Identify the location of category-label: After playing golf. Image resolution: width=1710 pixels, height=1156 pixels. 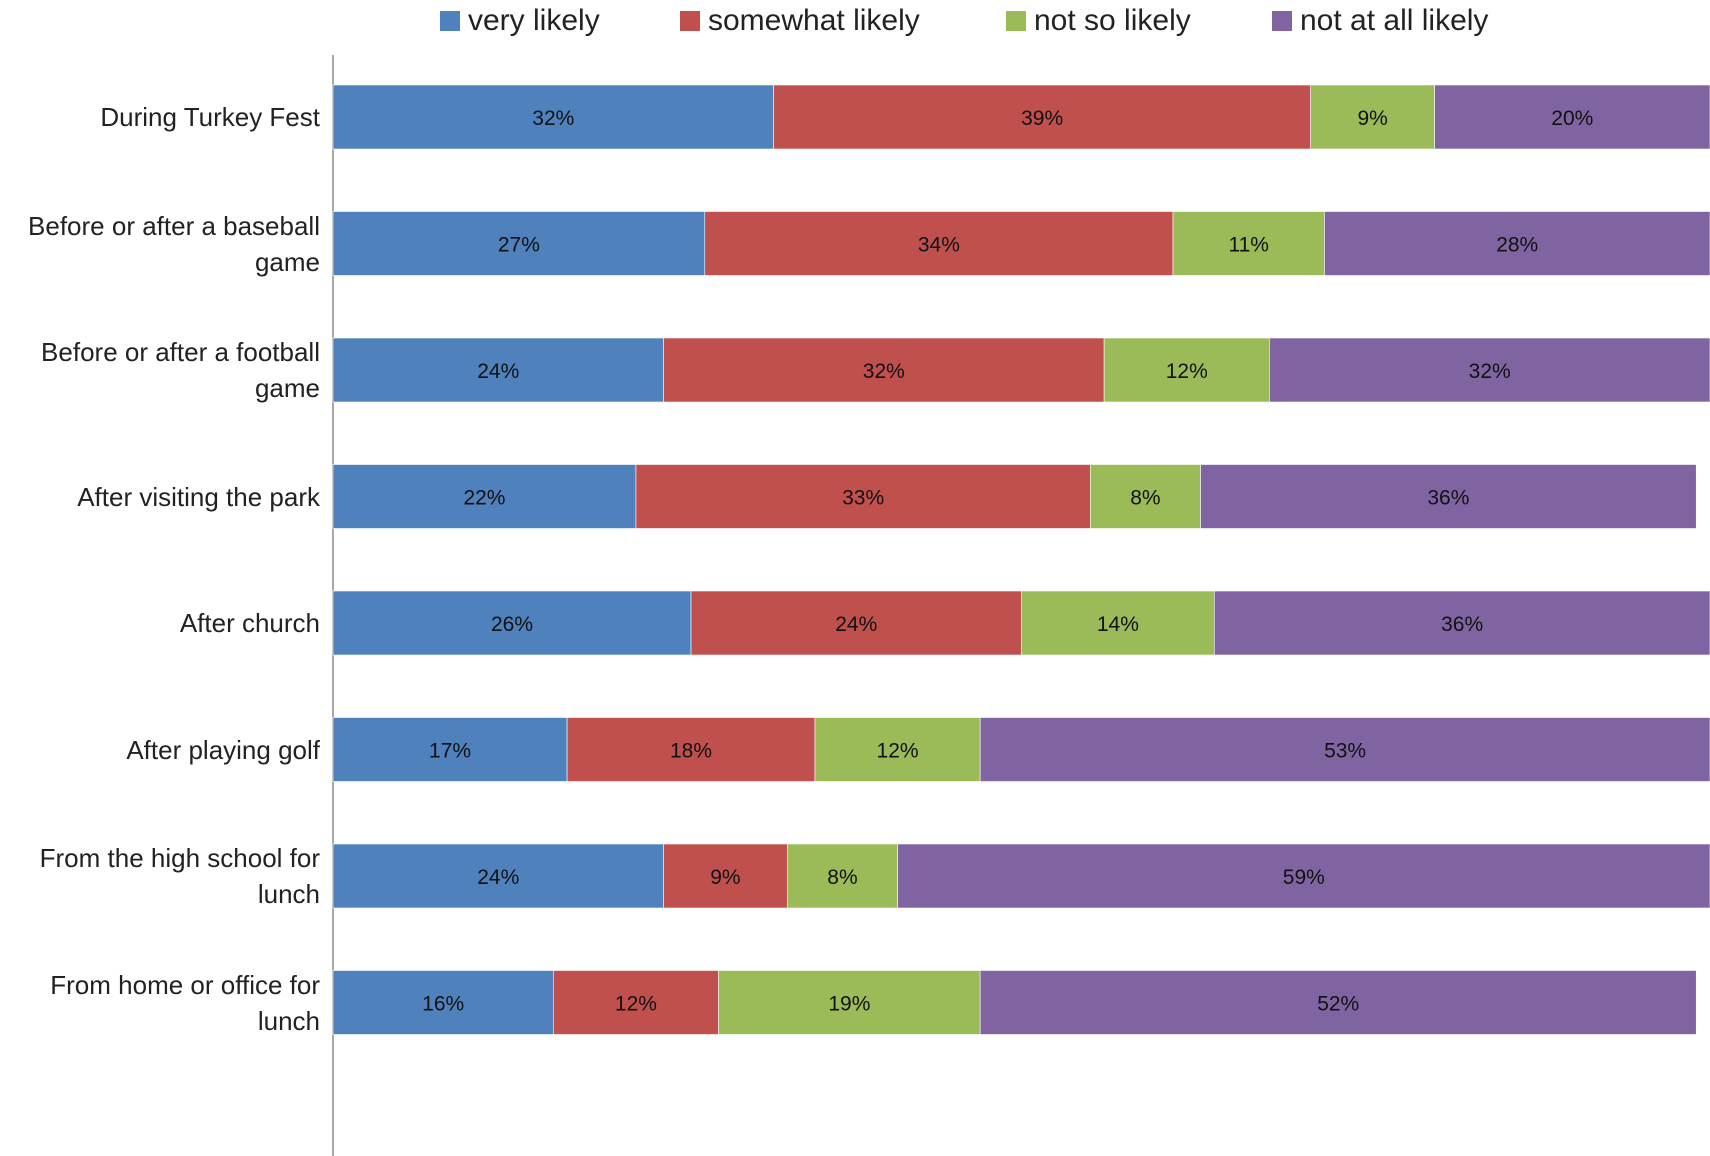
(223, 749).